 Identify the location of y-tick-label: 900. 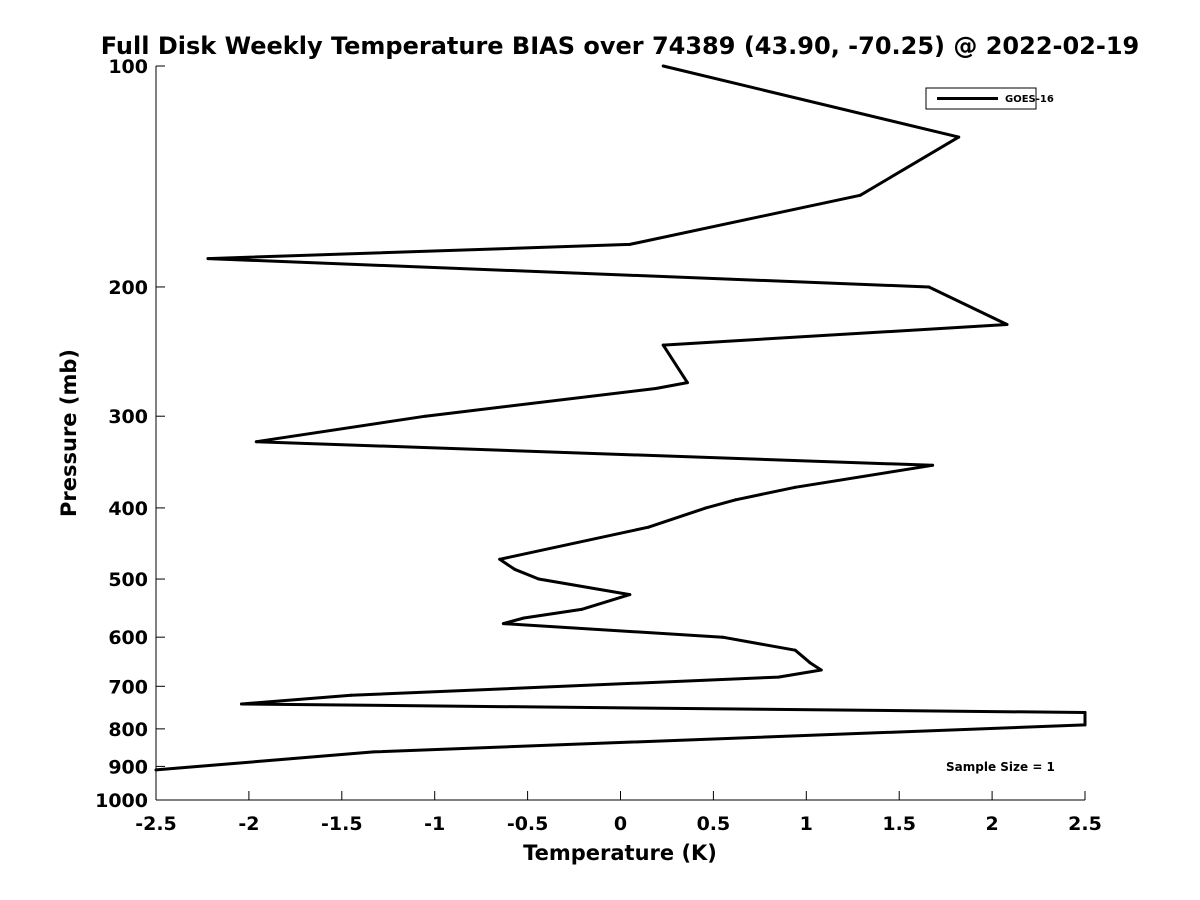
(128, 767).